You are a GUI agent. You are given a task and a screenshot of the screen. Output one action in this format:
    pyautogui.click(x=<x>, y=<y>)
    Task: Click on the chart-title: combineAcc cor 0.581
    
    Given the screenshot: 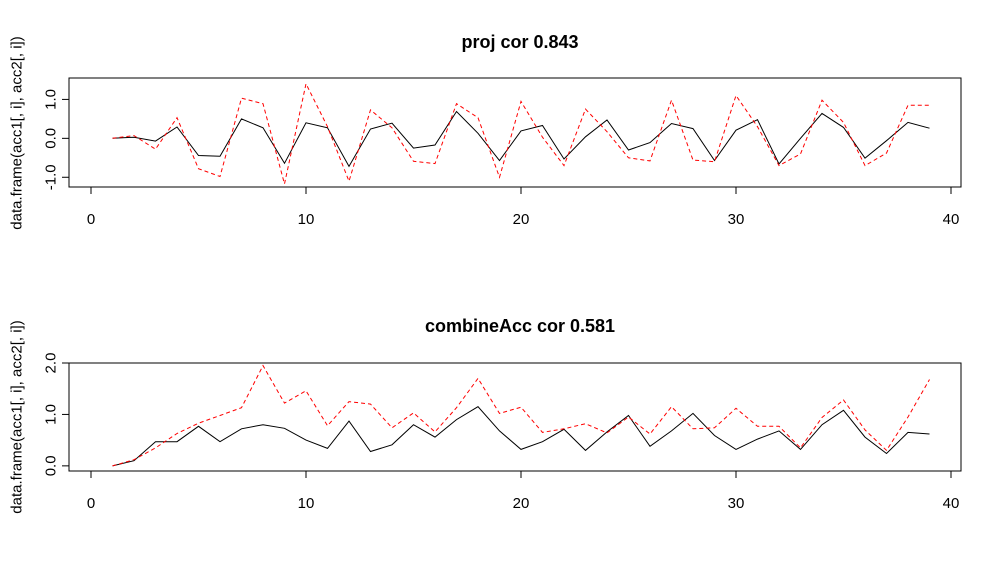 What is the action you would take?
    pyautogui.click(x=520, y=326)
    